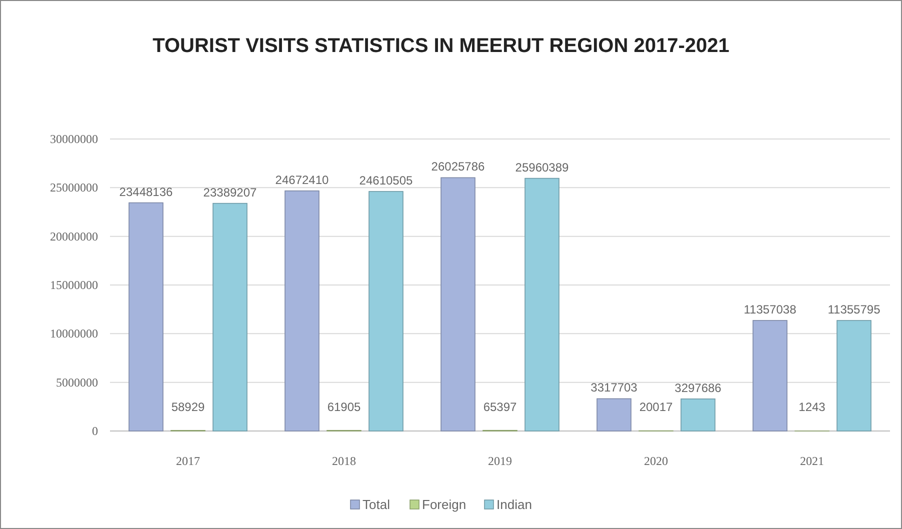 The height and width of the screenshot is (529, 902). What do you see at coordinates (188, 461) in the screenshot?
I see `x-tick-label: 2017` at bounding box center [188, 461].